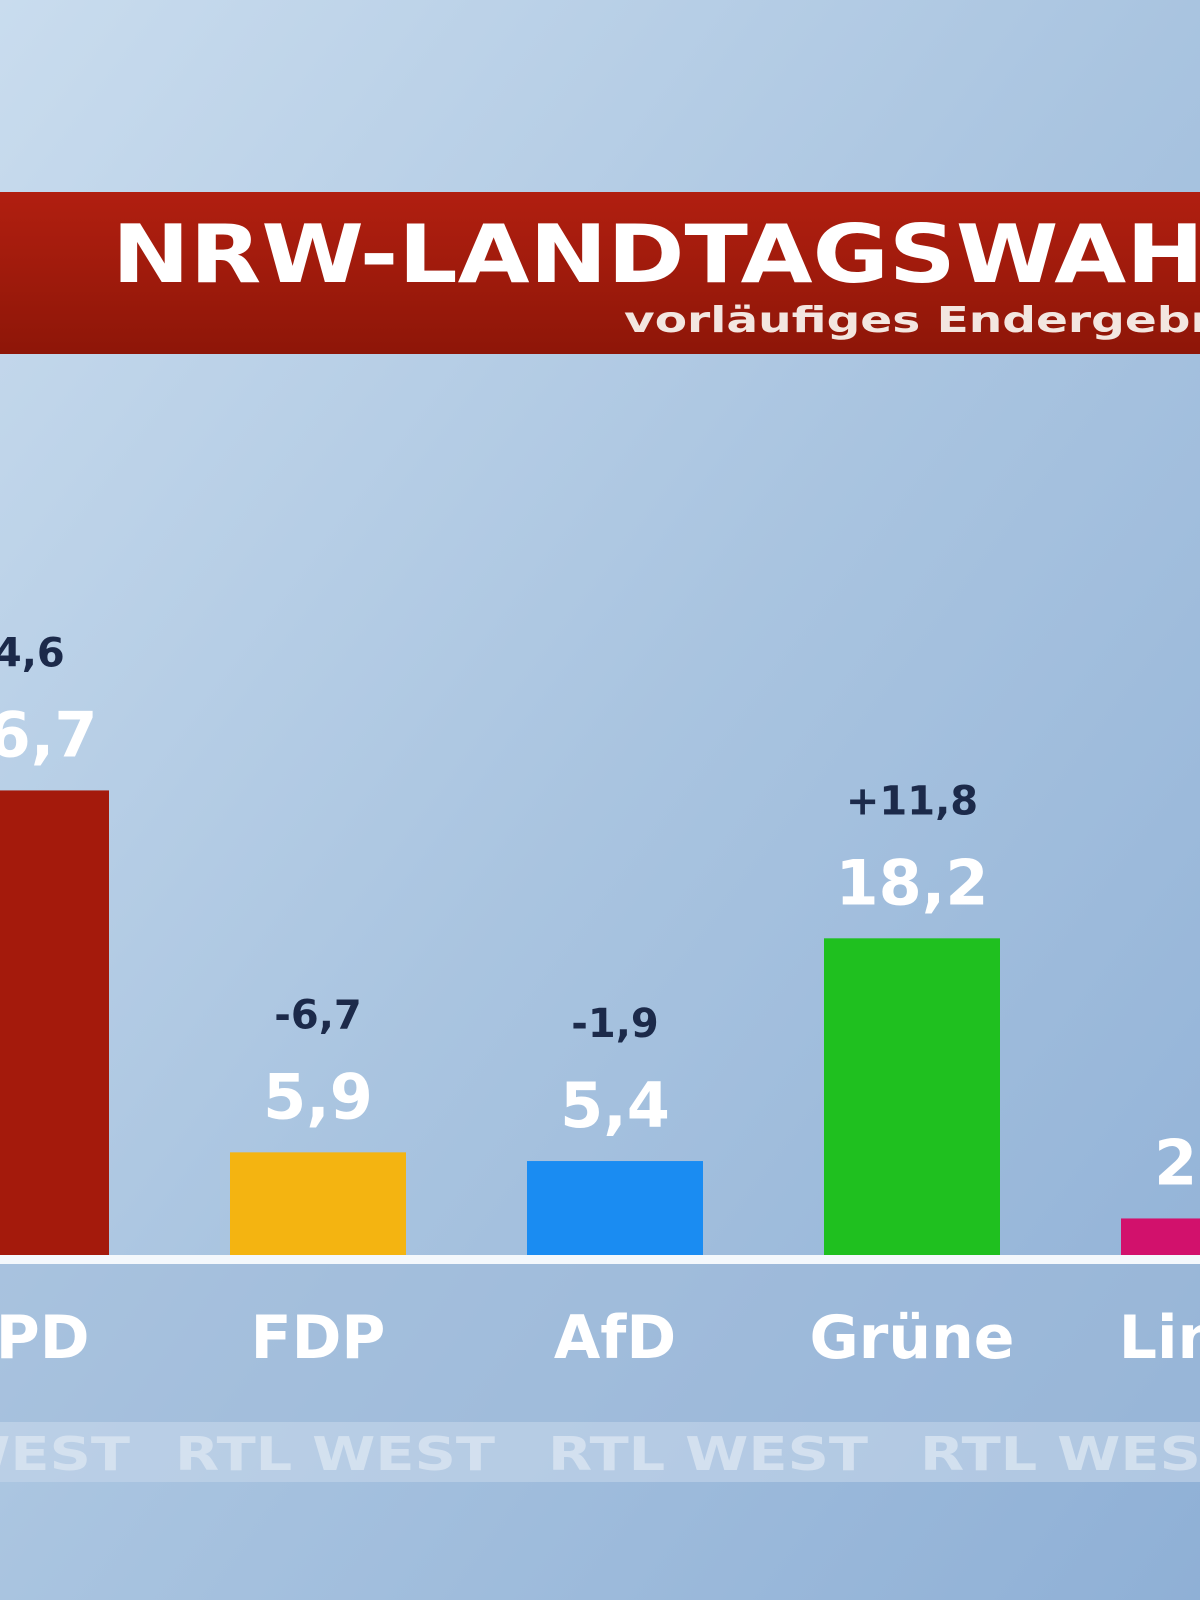  Describe the element at coordinates (614, 1024) in the screenshot. I see `change-label: -1,9` at that location.